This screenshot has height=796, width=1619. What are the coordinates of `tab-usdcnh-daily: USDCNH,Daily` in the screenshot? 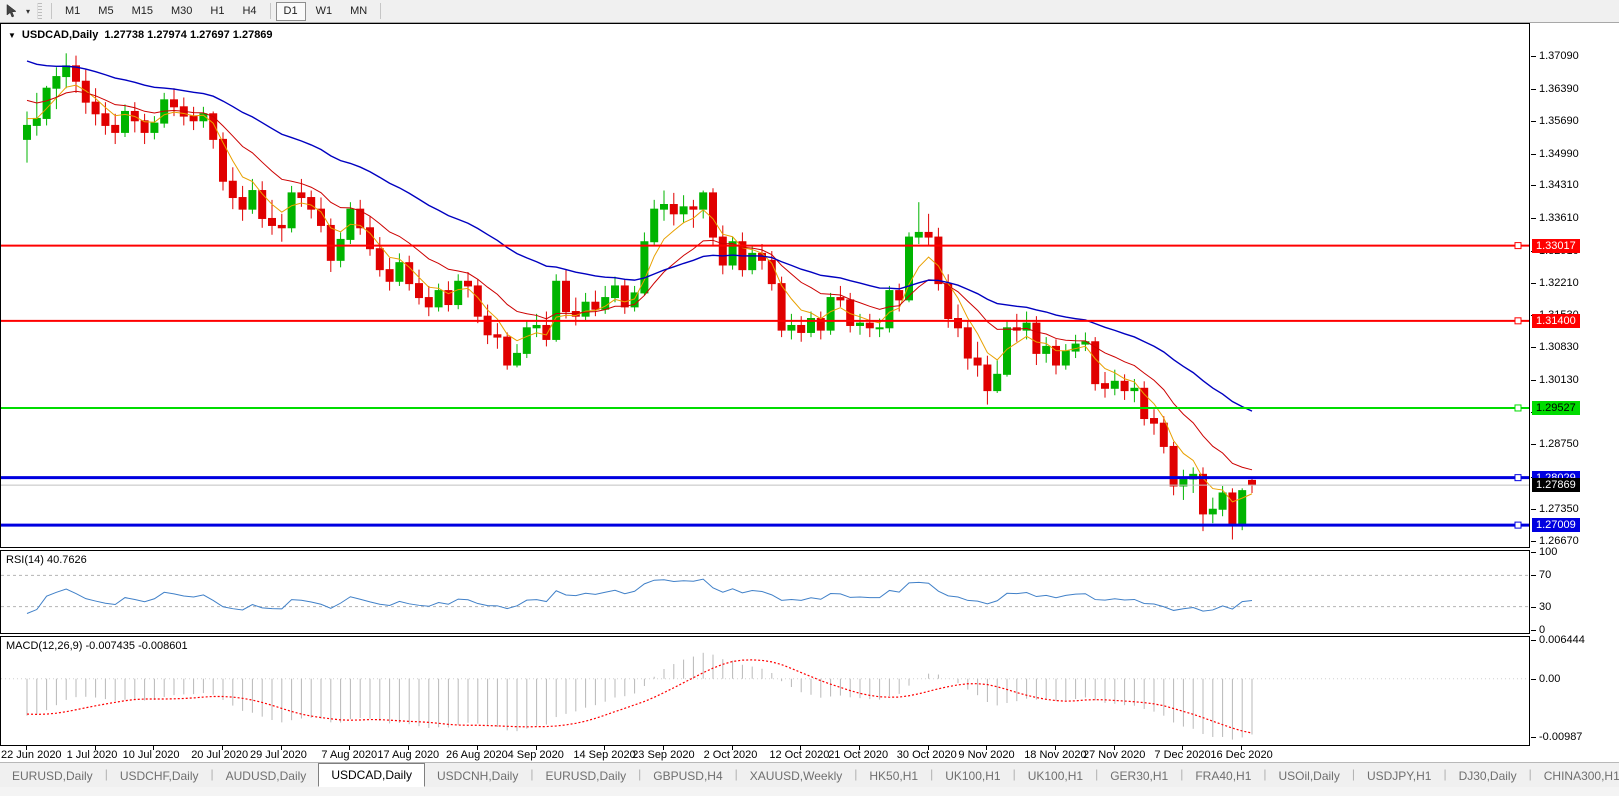 It's located at (478, 776).